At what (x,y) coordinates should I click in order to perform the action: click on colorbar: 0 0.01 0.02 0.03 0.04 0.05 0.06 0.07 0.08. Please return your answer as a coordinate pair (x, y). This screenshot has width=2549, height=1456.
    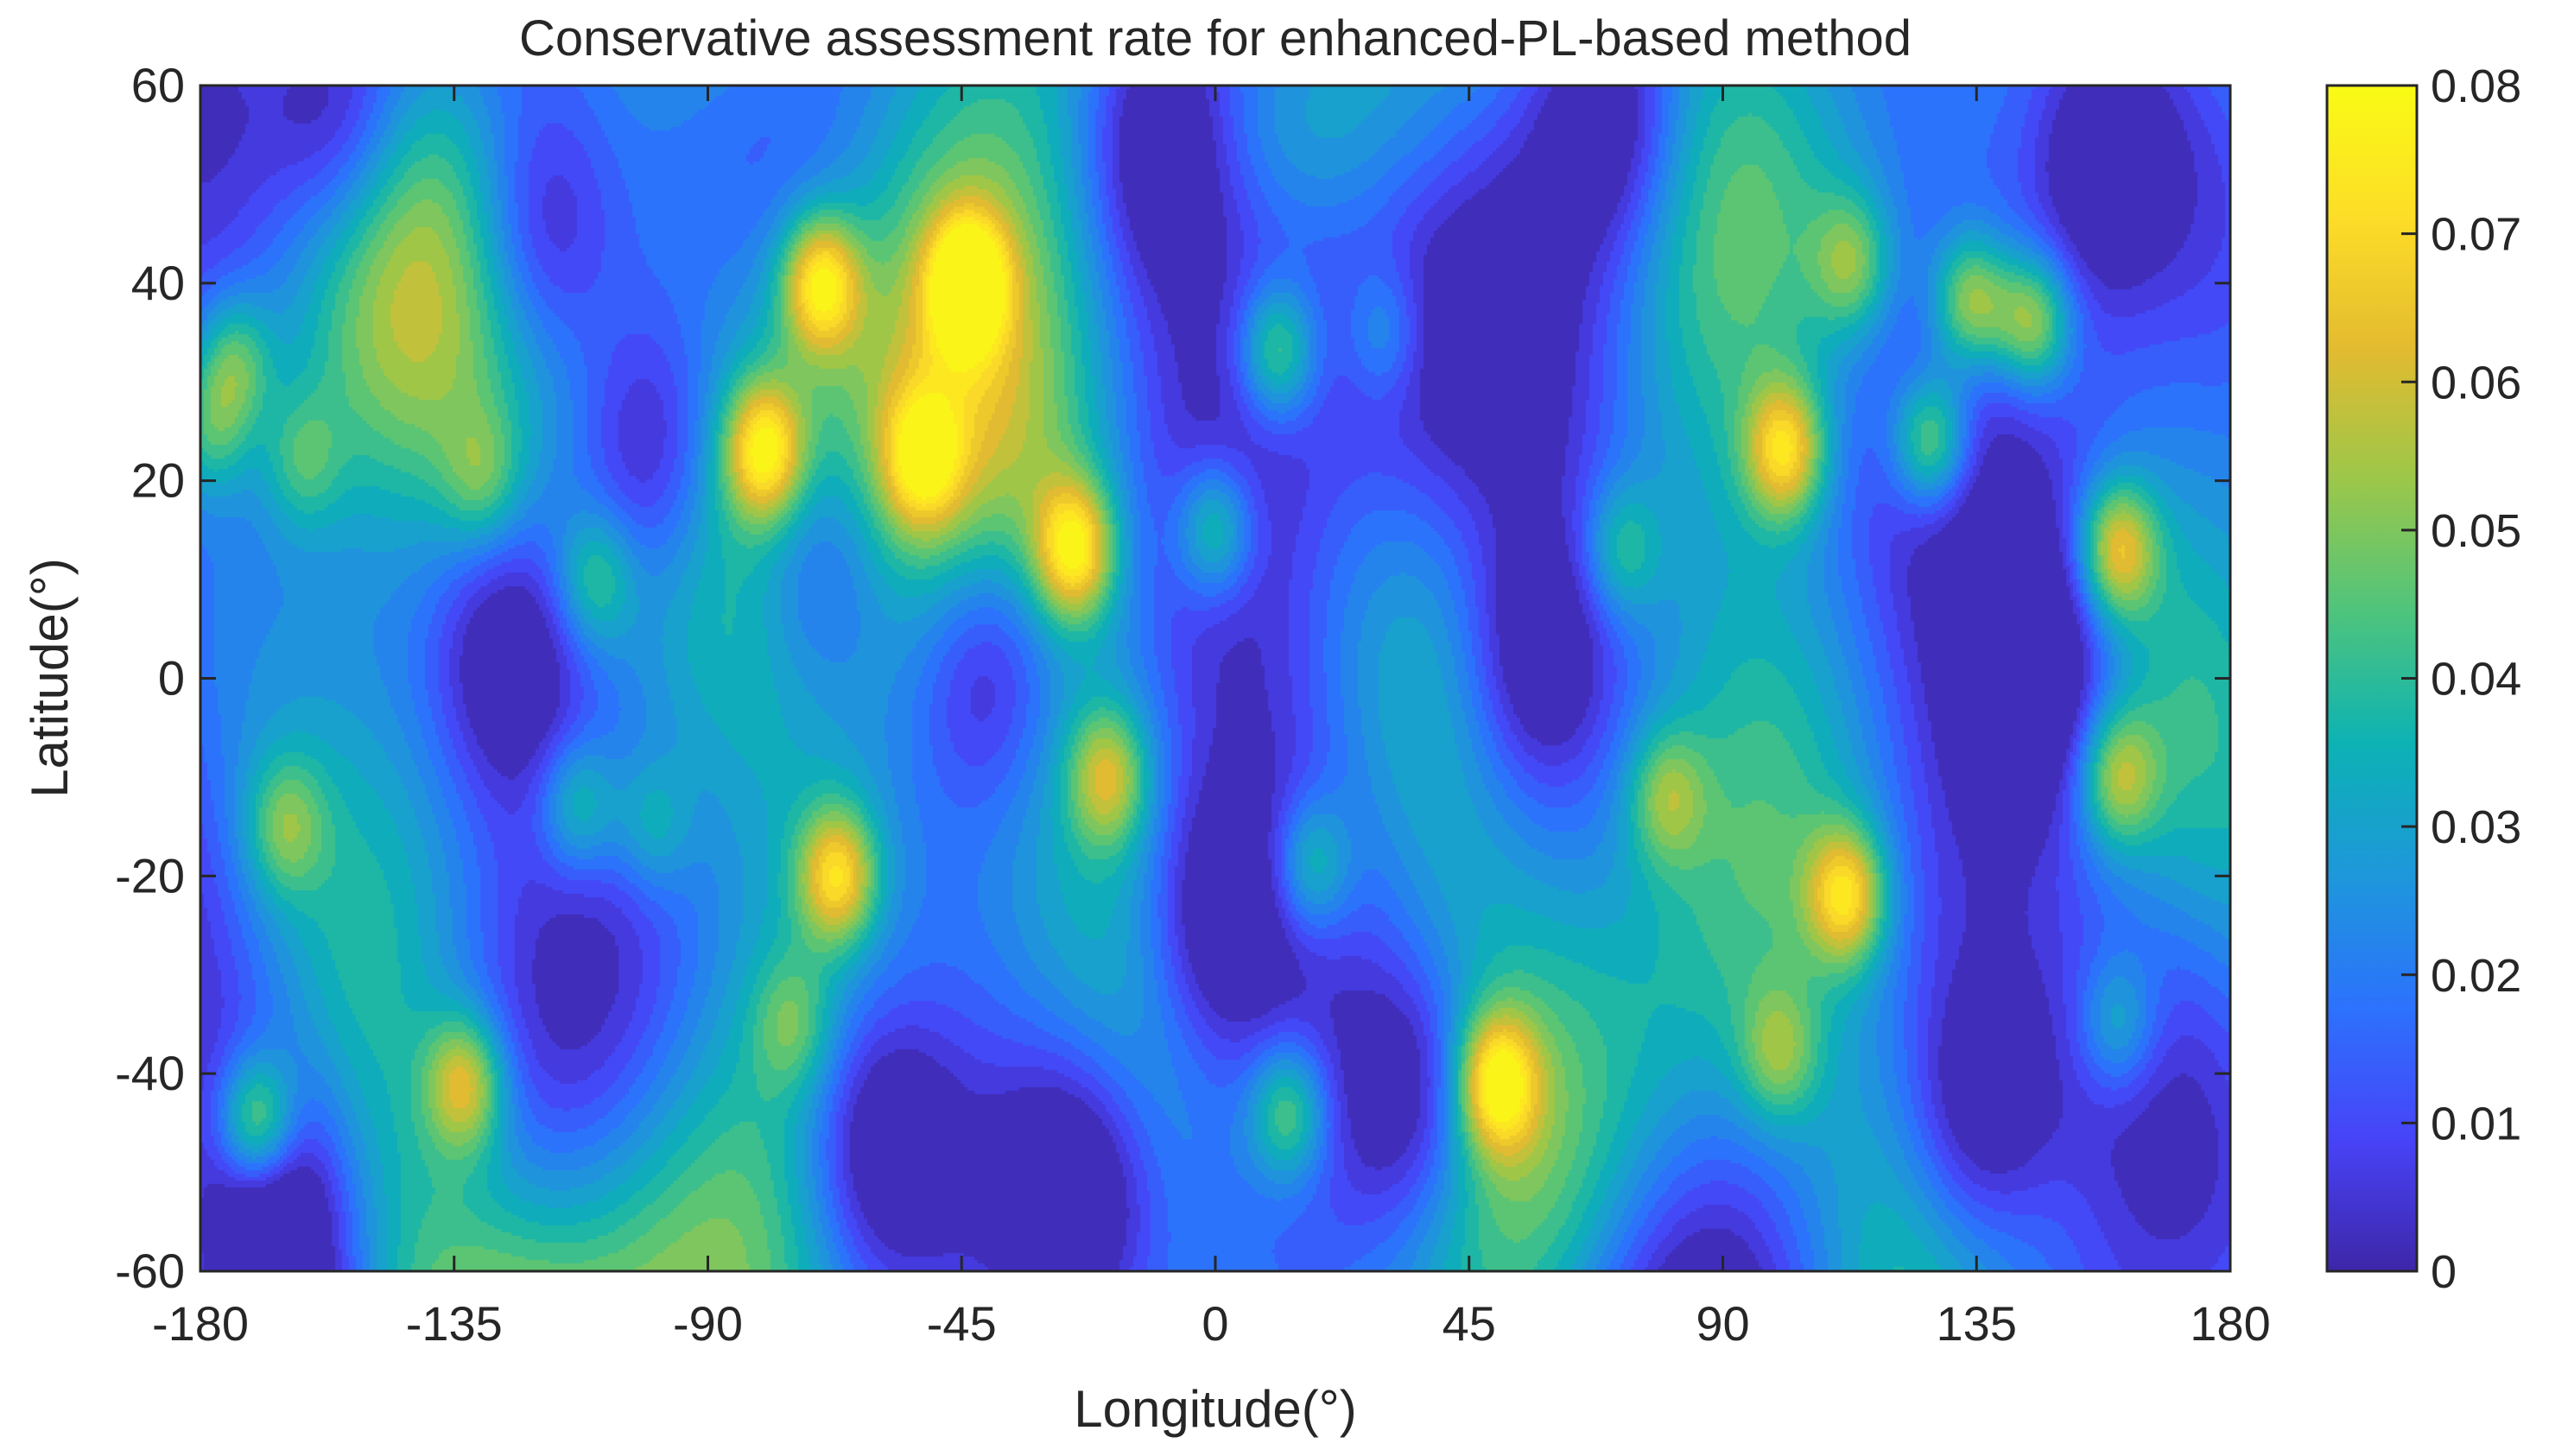
    Looking at the image, I should click on (2423, 679).